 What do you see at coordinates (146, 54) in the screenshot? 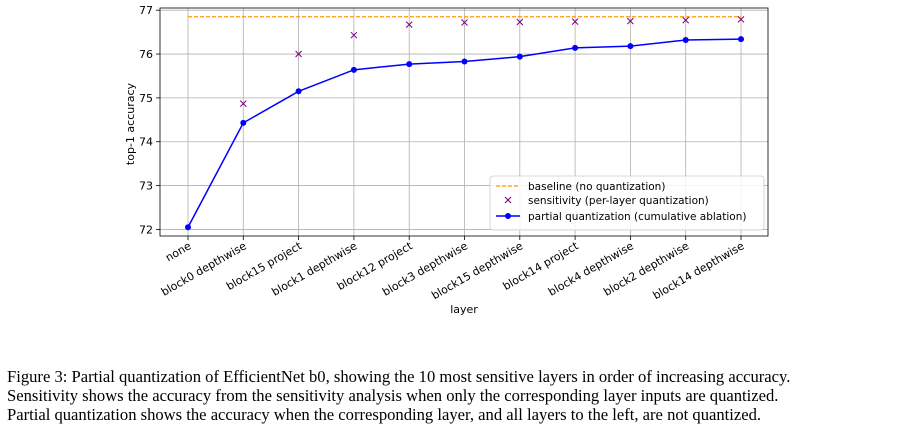
I see `y-tick-label: 76` at bounding box center [146, 54].